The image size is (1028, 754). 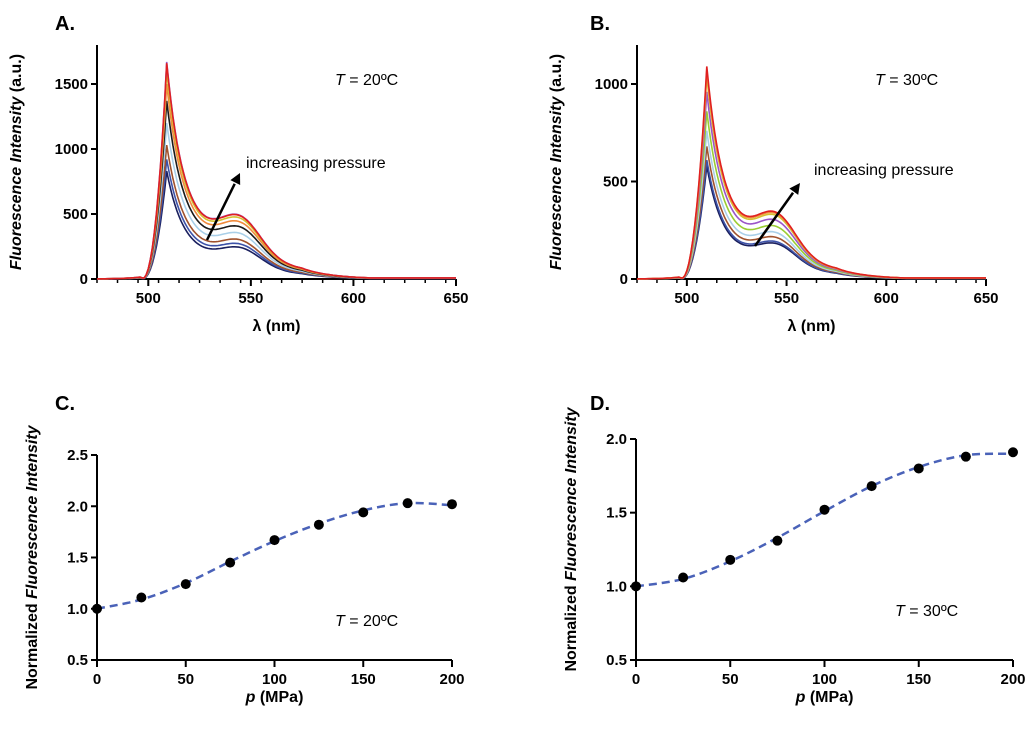 I want to click on panel-letter: A., so click(x=65, y=24).